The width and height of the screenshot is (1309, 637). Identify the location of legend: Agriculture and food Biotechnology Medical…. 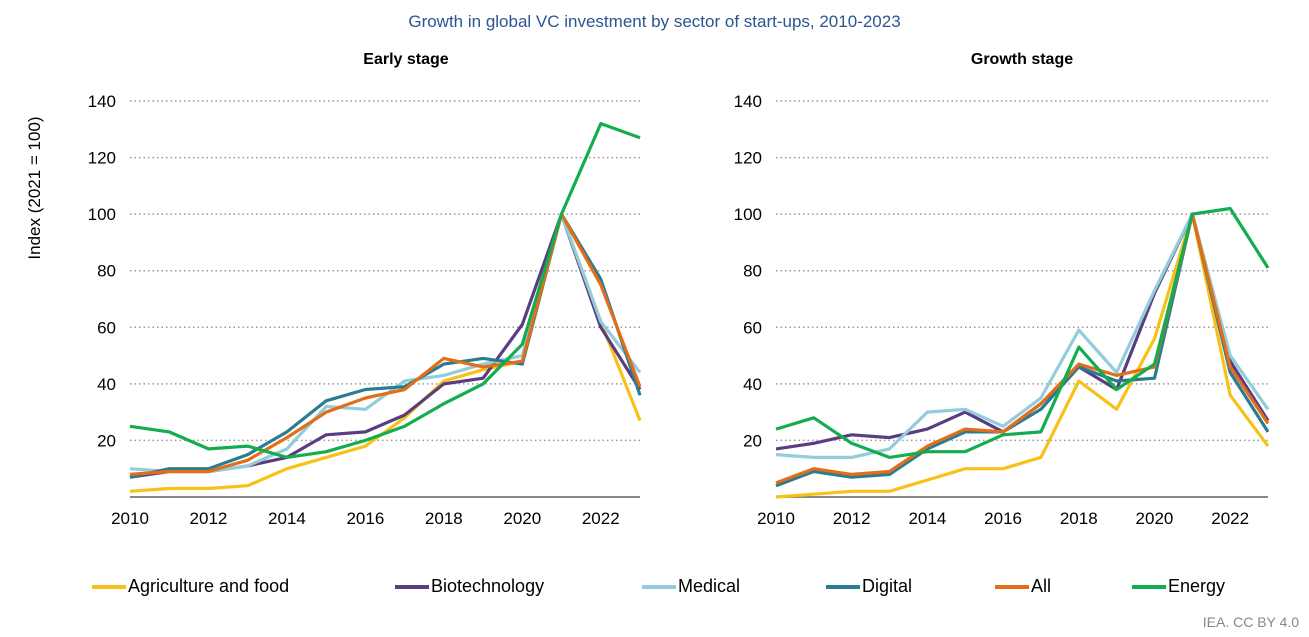
(654, 588).